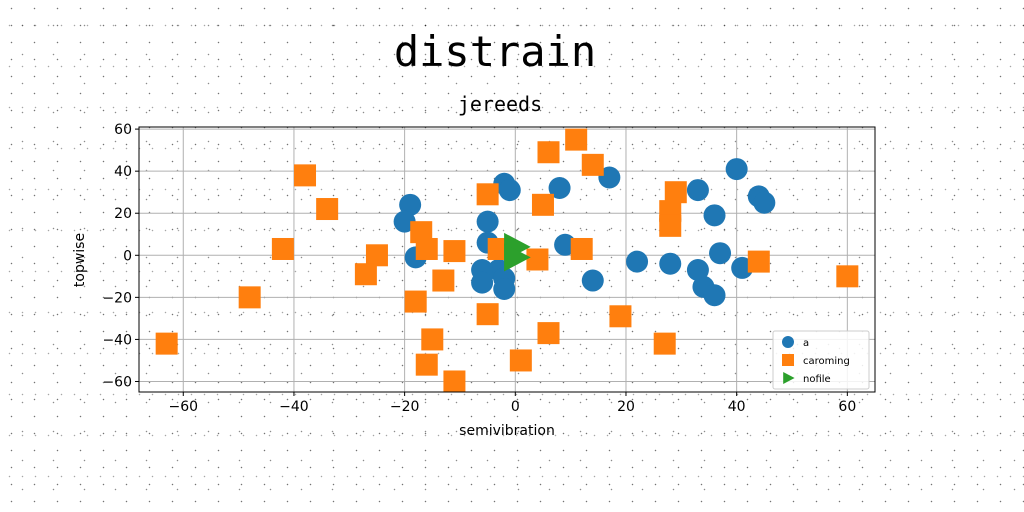 This screenshot has height=512, width=1024. Describe the element at coordinates (817, 379) in the screenshot. I see `legend-label-nofile: nofile` at that location.